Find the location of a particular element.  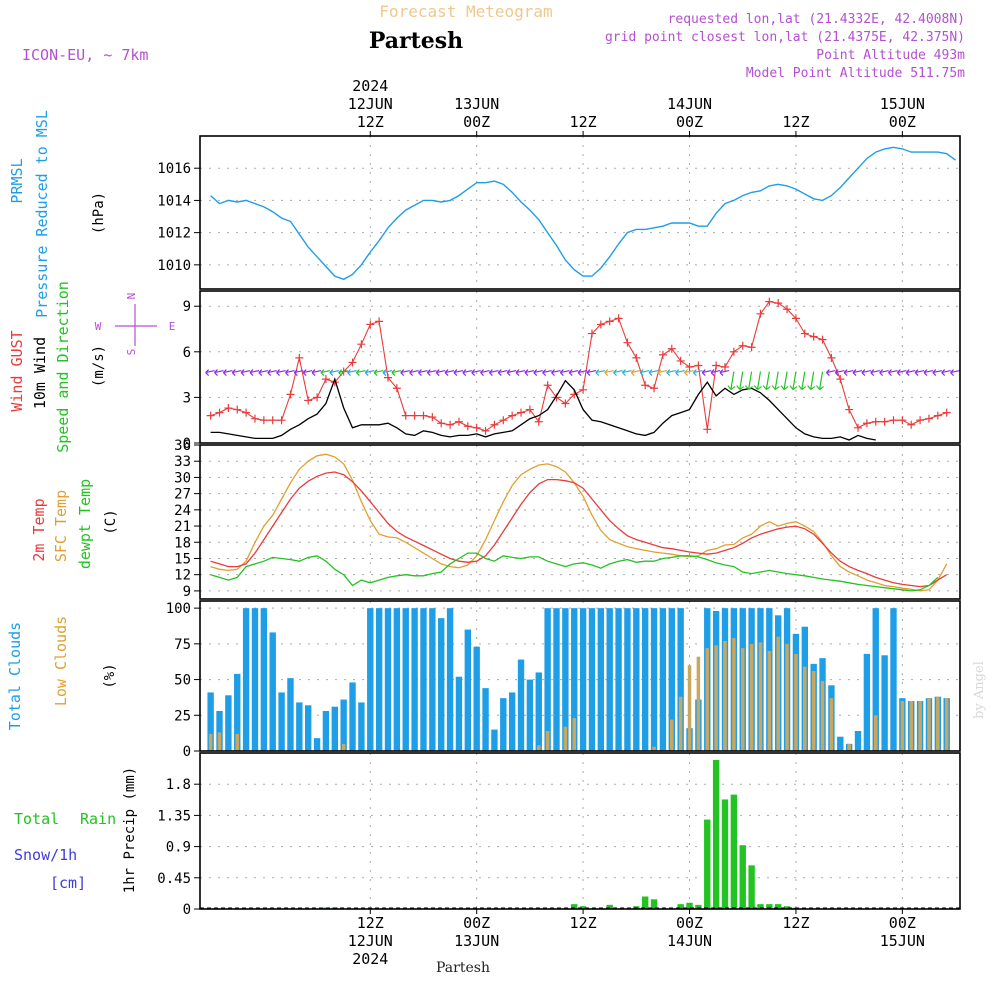

time-label-bottom: 2024 is located at coordinates (370, 959).